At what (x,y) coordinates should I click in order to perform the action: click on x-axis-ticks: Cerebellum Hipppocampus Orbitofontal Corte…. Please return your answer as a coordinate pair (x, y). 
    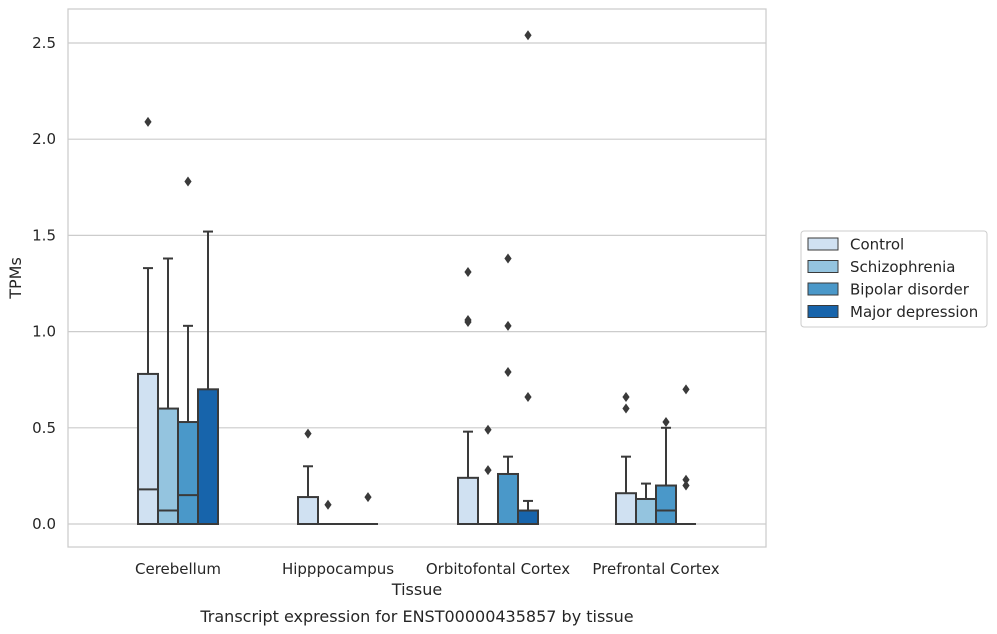
    Looking at the image, I should click on (427, 569).